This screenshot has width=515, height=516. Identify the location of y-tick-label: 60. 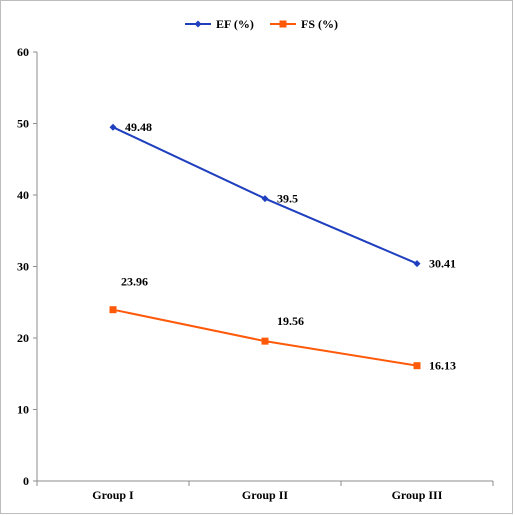
(23, 52).